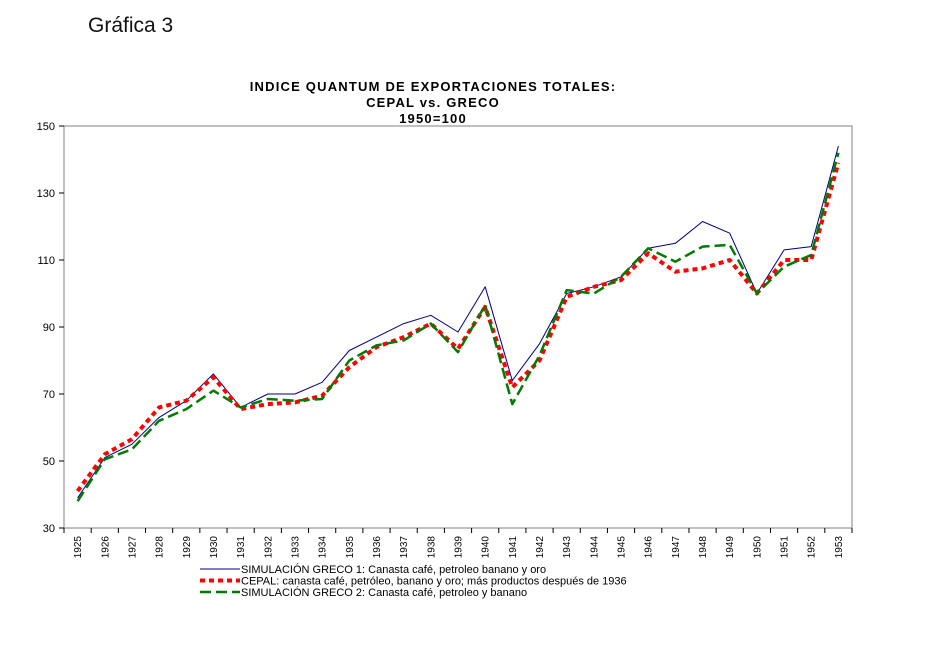  Describe the element at coordinates (812, 547) in the screenshot. I see `x-tick-label: 1952` at that location.